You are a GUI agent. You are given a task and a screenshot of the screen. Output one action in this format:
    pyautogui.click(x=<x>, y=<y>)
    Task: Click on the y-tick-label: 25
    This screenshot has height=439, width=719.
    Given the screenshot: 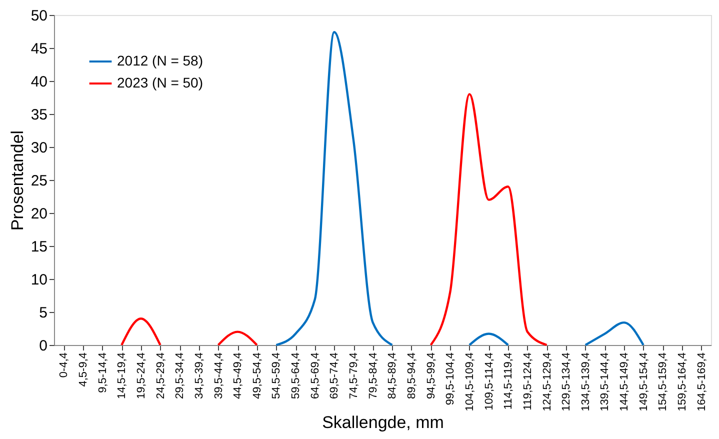 What is the action you would take?
    pyautogui.click(x=39, y=181)
    